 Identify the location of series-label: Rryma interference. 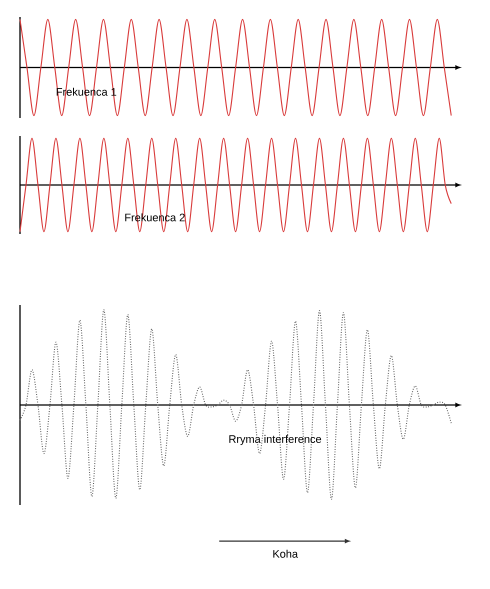
(275, 440).